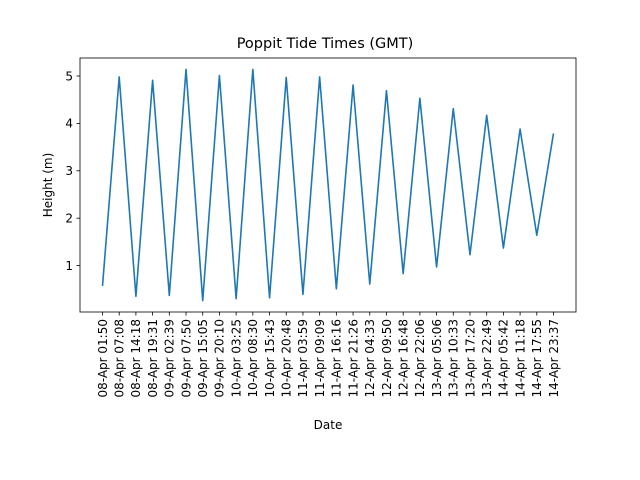  I want to click on x-tick-label: 08-Apr 07:08, so click(120, 358).